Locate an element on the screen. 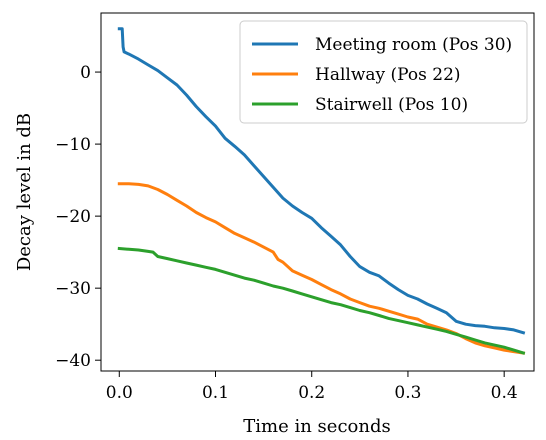 The width and height of the screenshot is (546, 440). legend-label-stairwell: Stairwell (Pos 10) is located at coordinates (391, 105).